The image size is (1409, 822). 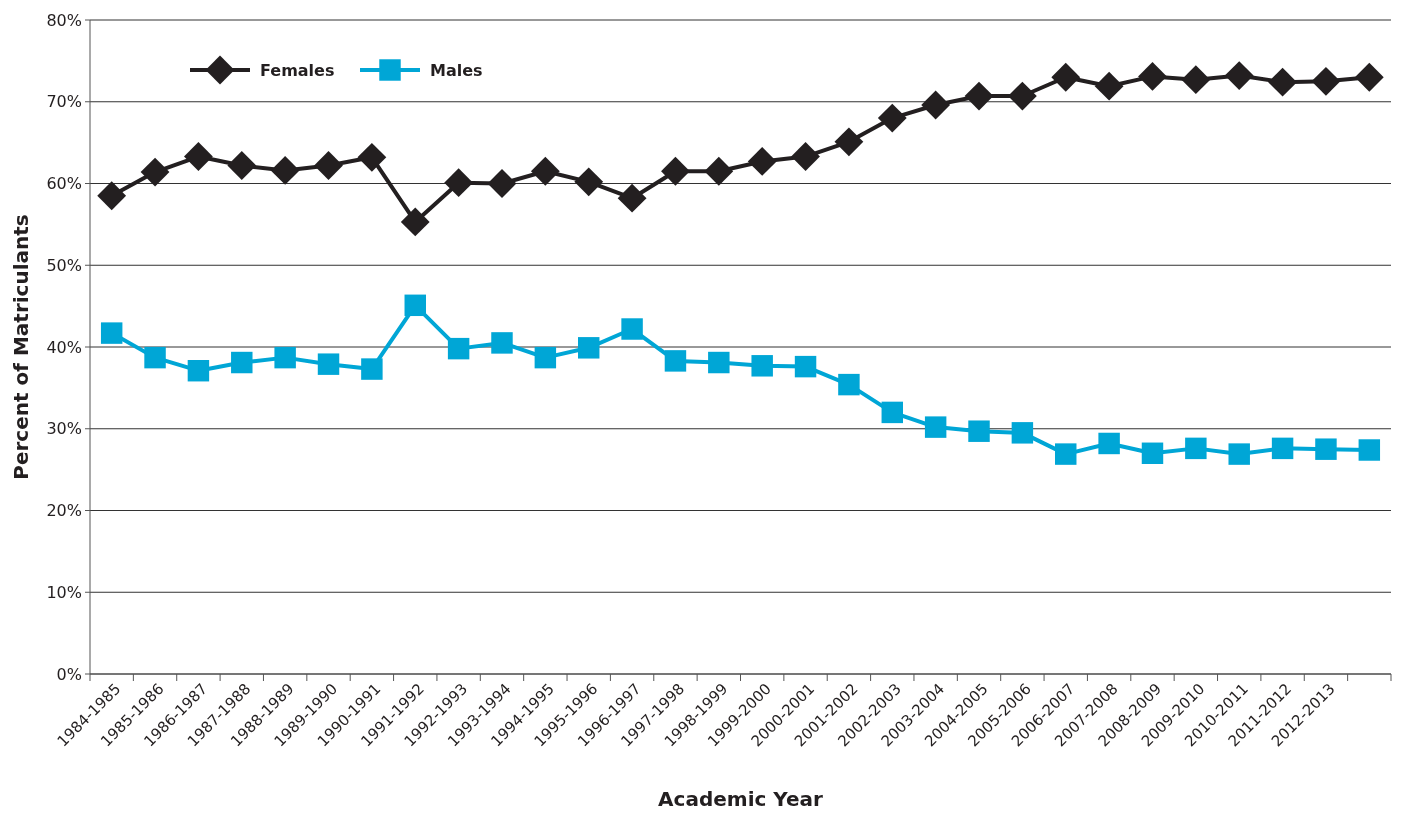 What do you see at coordinates (64, 265) in the screenshot?
I see `y-tick-label: 50%` at bounding box center [64, 265].